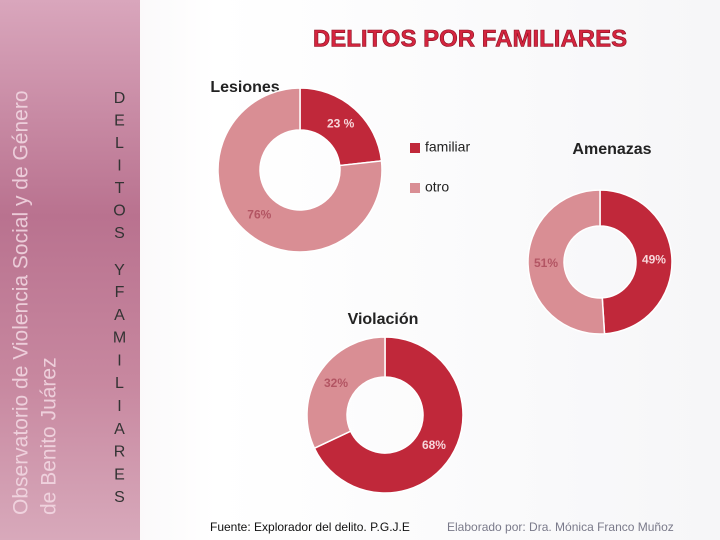 The height and width of the screenshot is (540, 720). I want to click on watermark: de Benito Juárez, so click(49, 436).